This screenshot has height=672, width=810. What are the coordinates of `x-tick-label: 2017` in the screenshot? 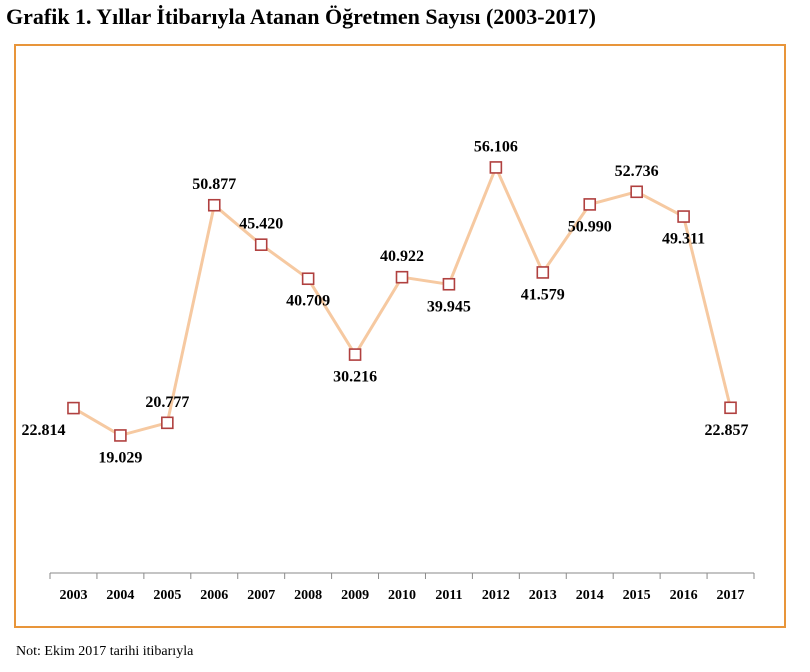 It's located at (731, 595).